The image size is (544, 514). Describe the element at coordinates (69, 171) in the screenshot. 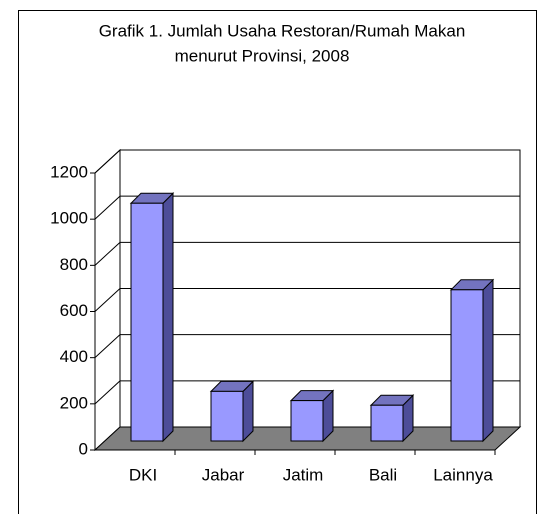

I see `y-tick-label: 1200` at that location.